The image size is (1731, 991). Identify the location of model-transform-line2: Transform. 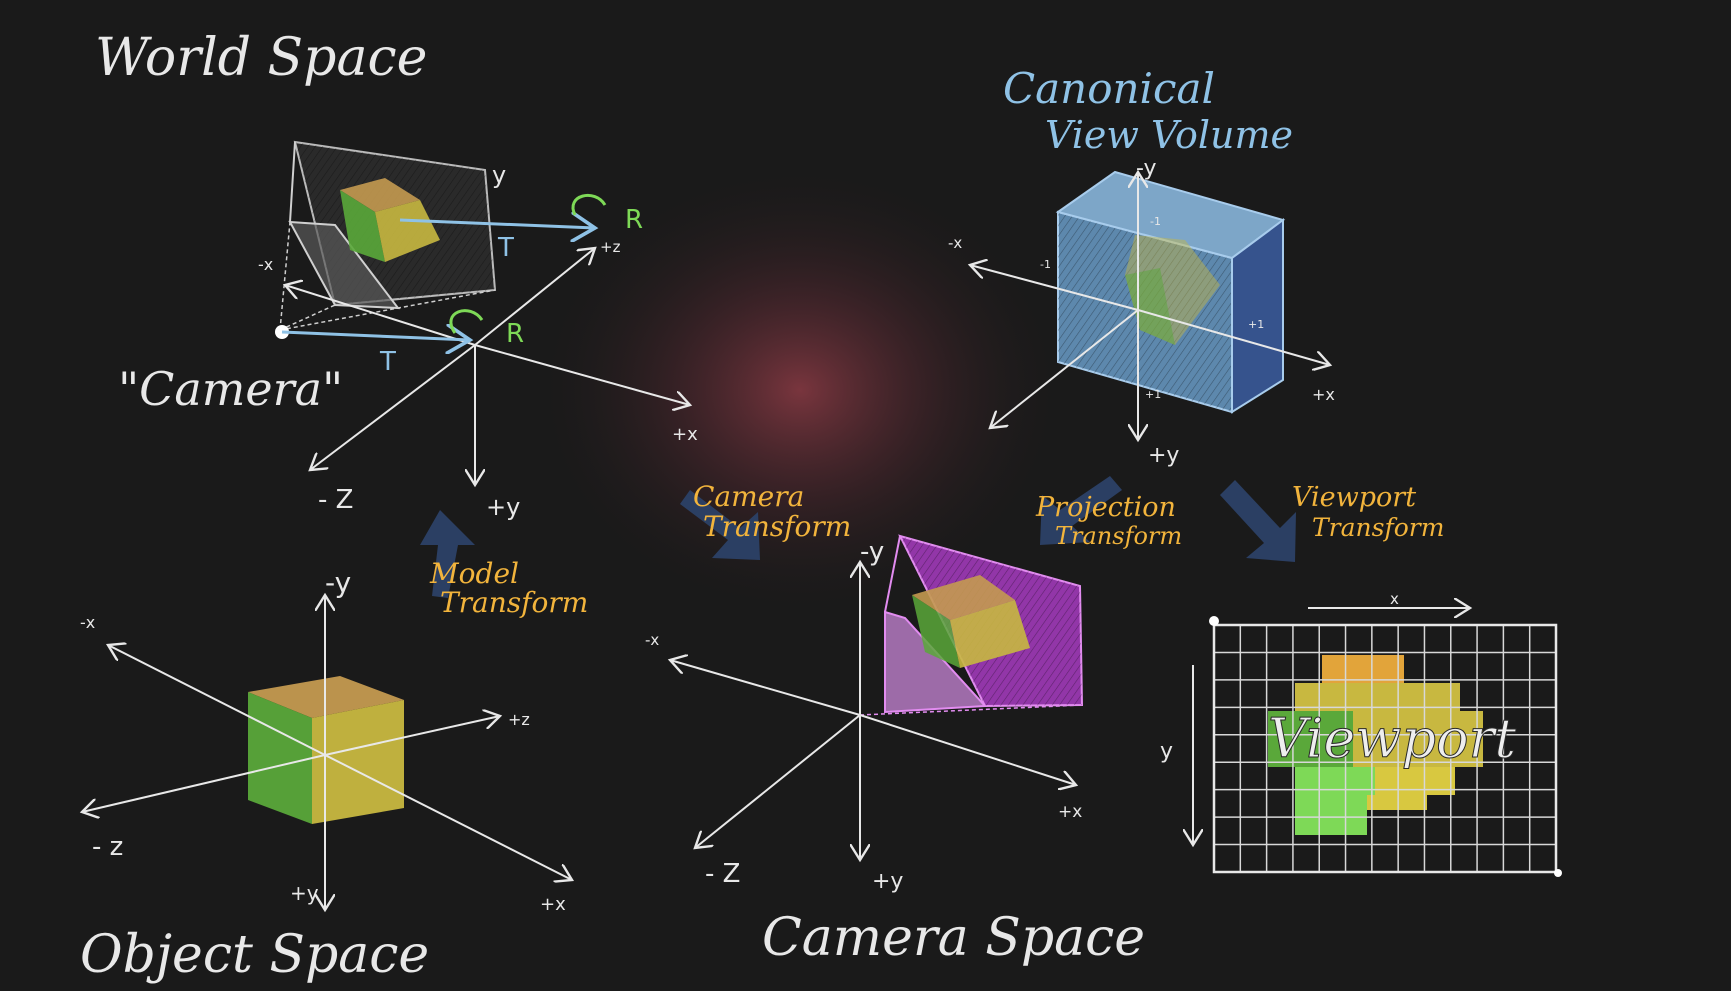
(514, 602).